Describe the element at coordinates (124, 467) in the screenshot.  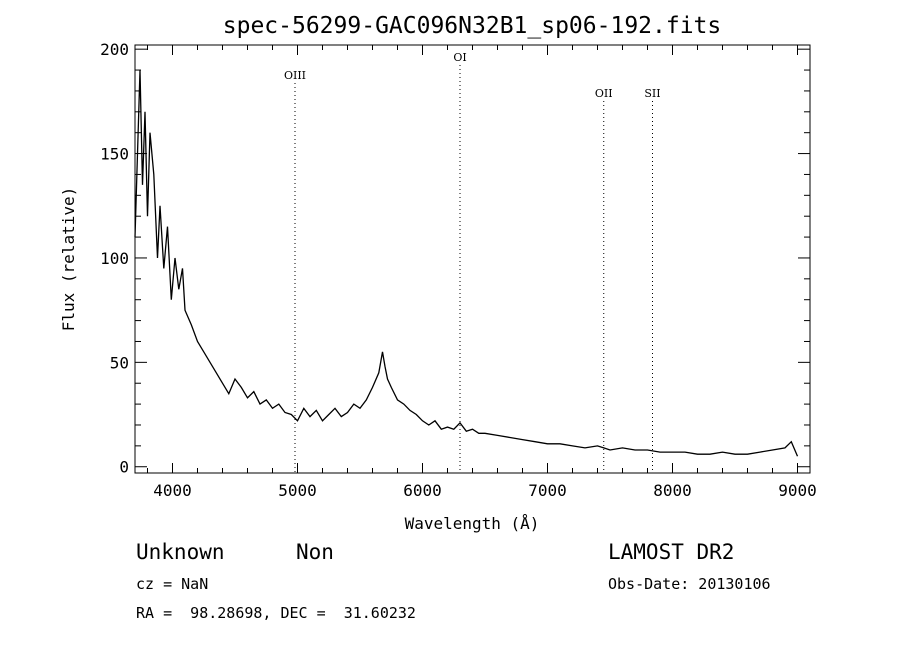
I see `y-tick-label: 0` at that location.